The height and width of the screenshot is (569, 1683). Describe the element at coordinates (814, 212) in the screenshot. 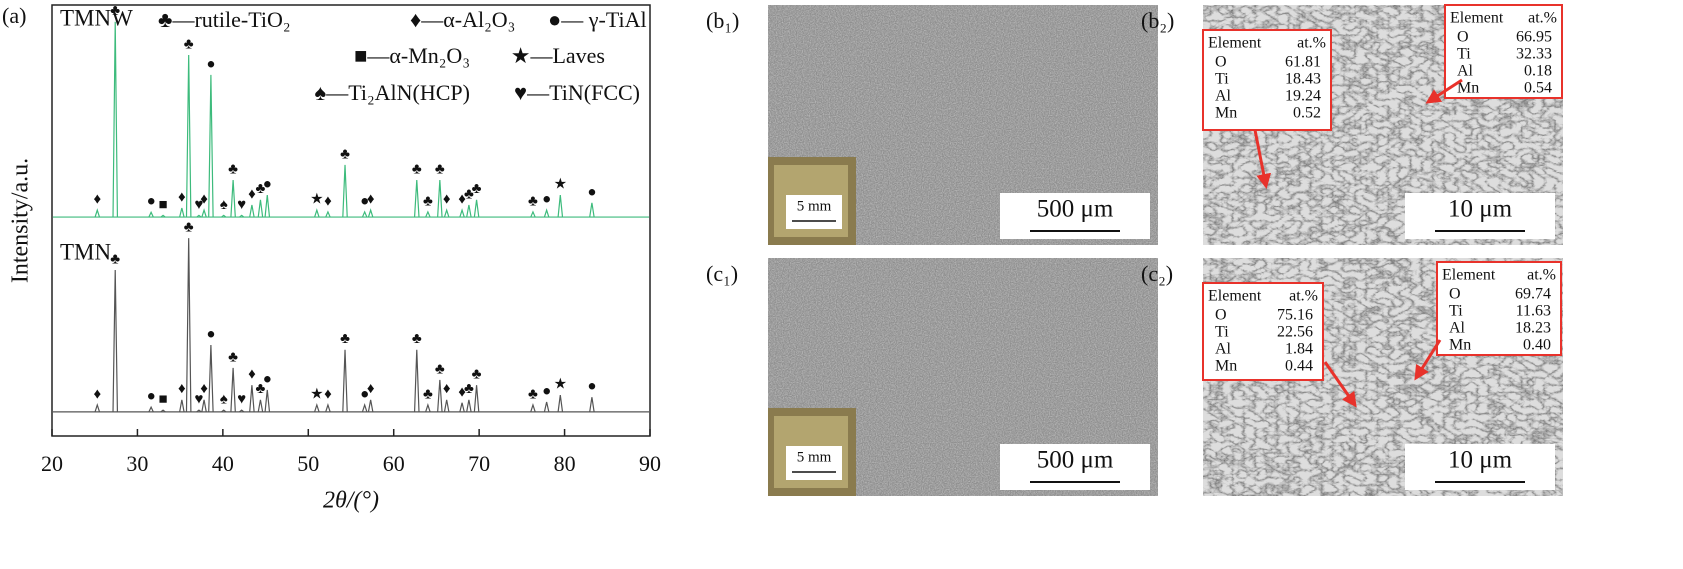

I see `inset-scale-box` at that location.